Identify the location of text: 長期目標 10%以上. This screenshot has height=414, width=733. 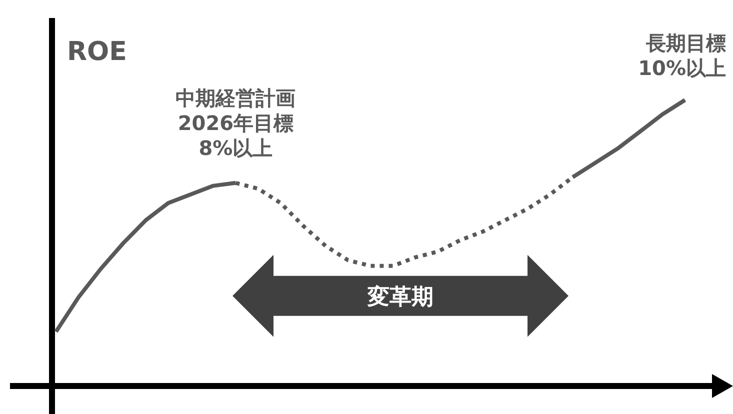
(682, 55).